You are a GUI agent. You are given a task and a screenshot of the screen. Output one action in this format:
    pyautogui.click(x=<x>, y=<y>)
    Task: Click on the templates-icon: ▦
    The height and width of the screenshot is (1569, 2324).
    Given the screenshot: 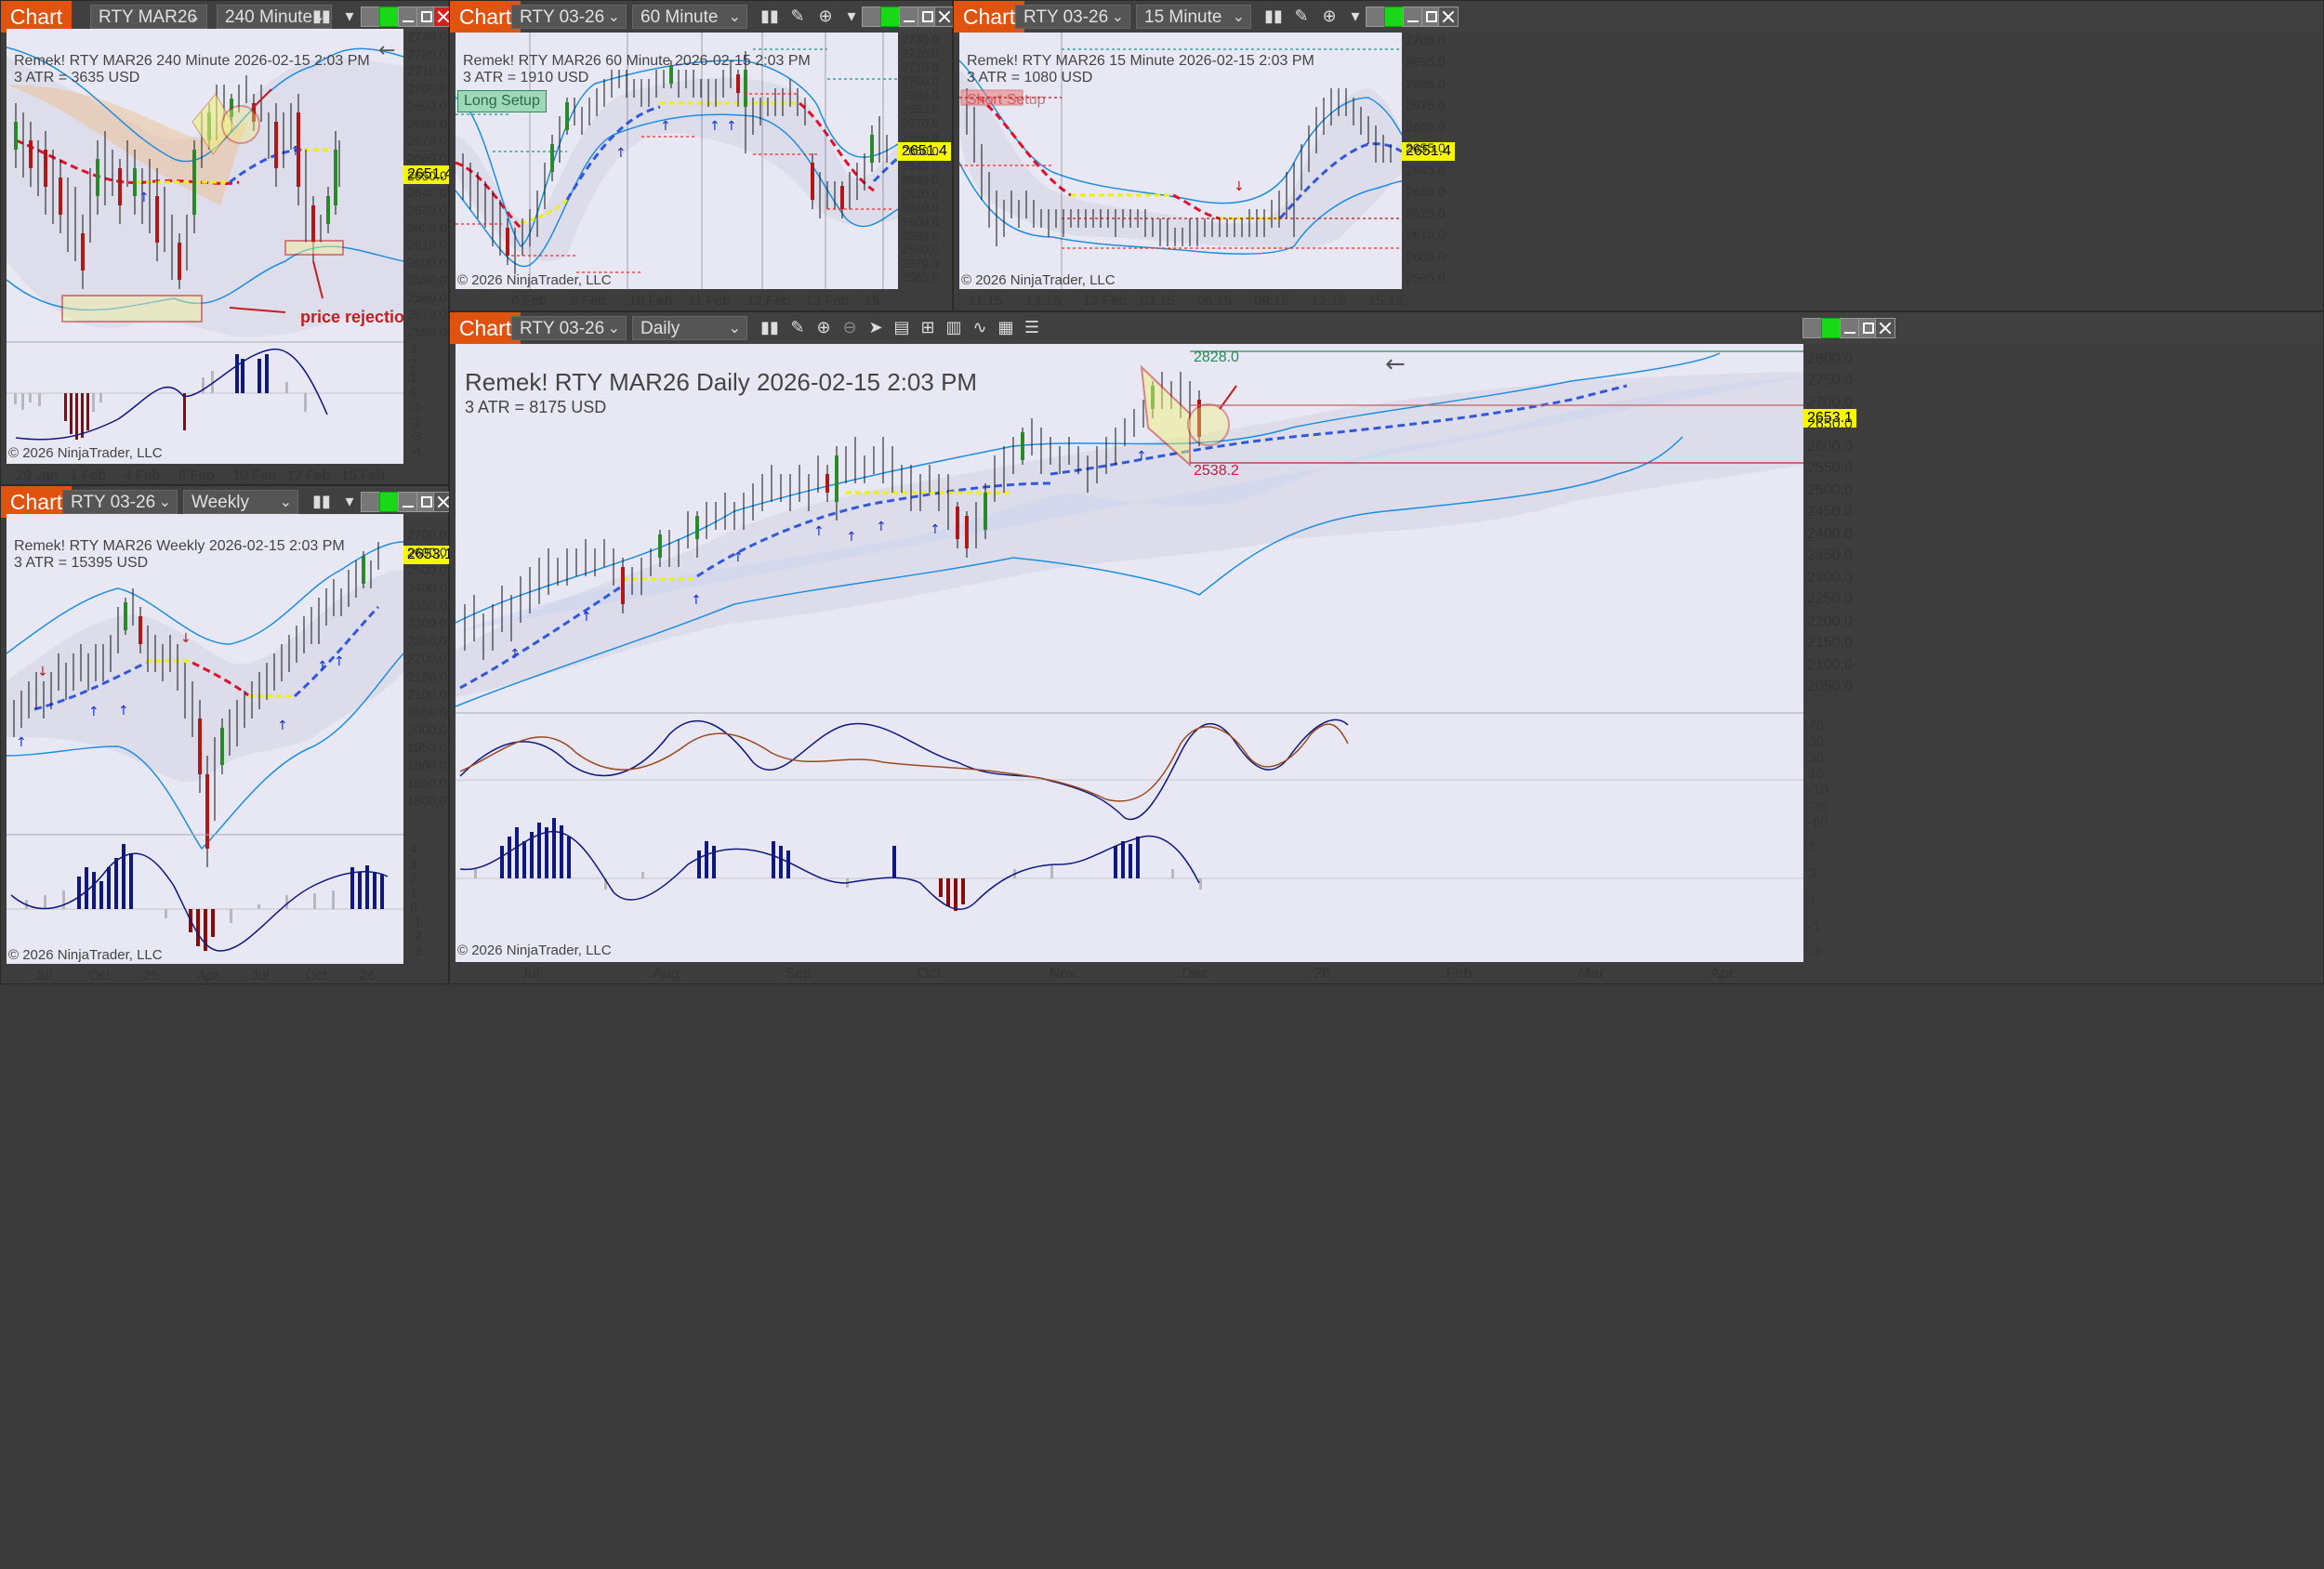 What is the action you would take?
    pyautogui.click(x=1005, y=327)
    